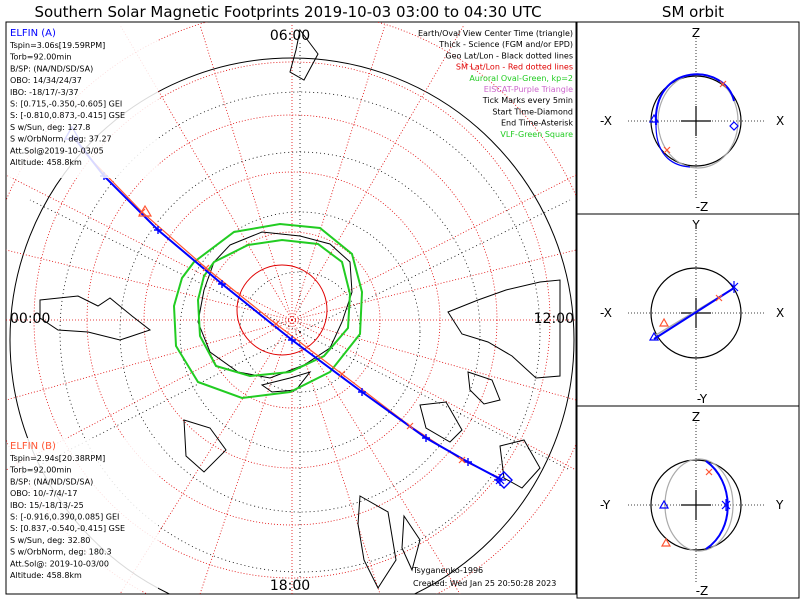 This screenshot has height=600, width=800. I want to click on credit-created: Created: Wed Jan 25 20:50:28 2023, so click(484, 583).